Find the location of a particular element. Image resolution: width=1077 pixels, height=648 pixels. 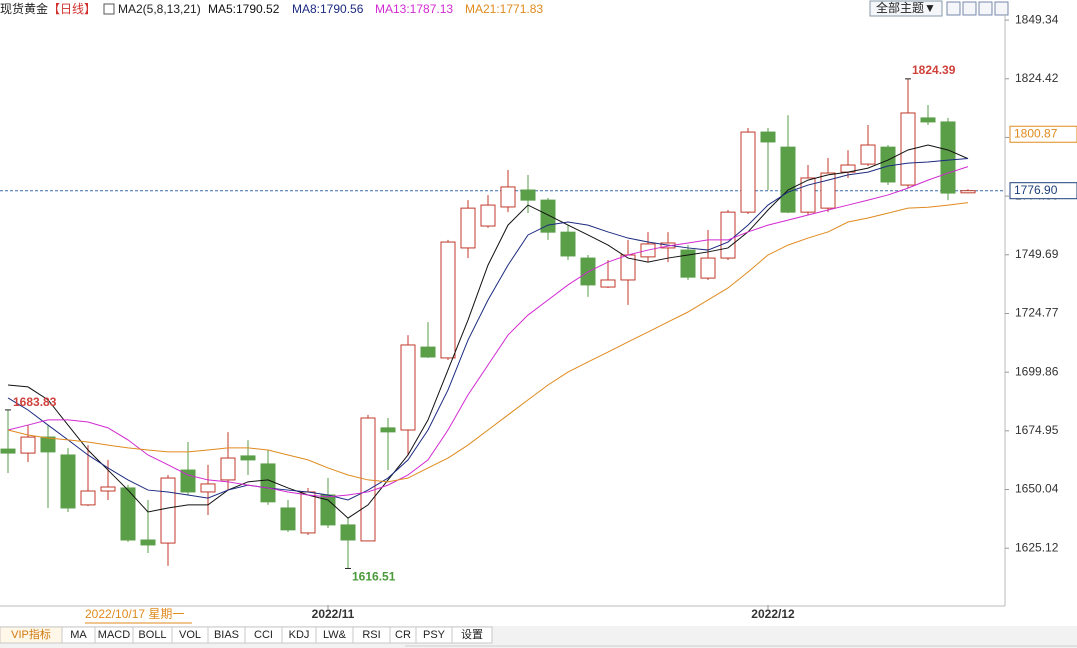

x-tick-label: 2022/11 is located at coordinates (333, 614).